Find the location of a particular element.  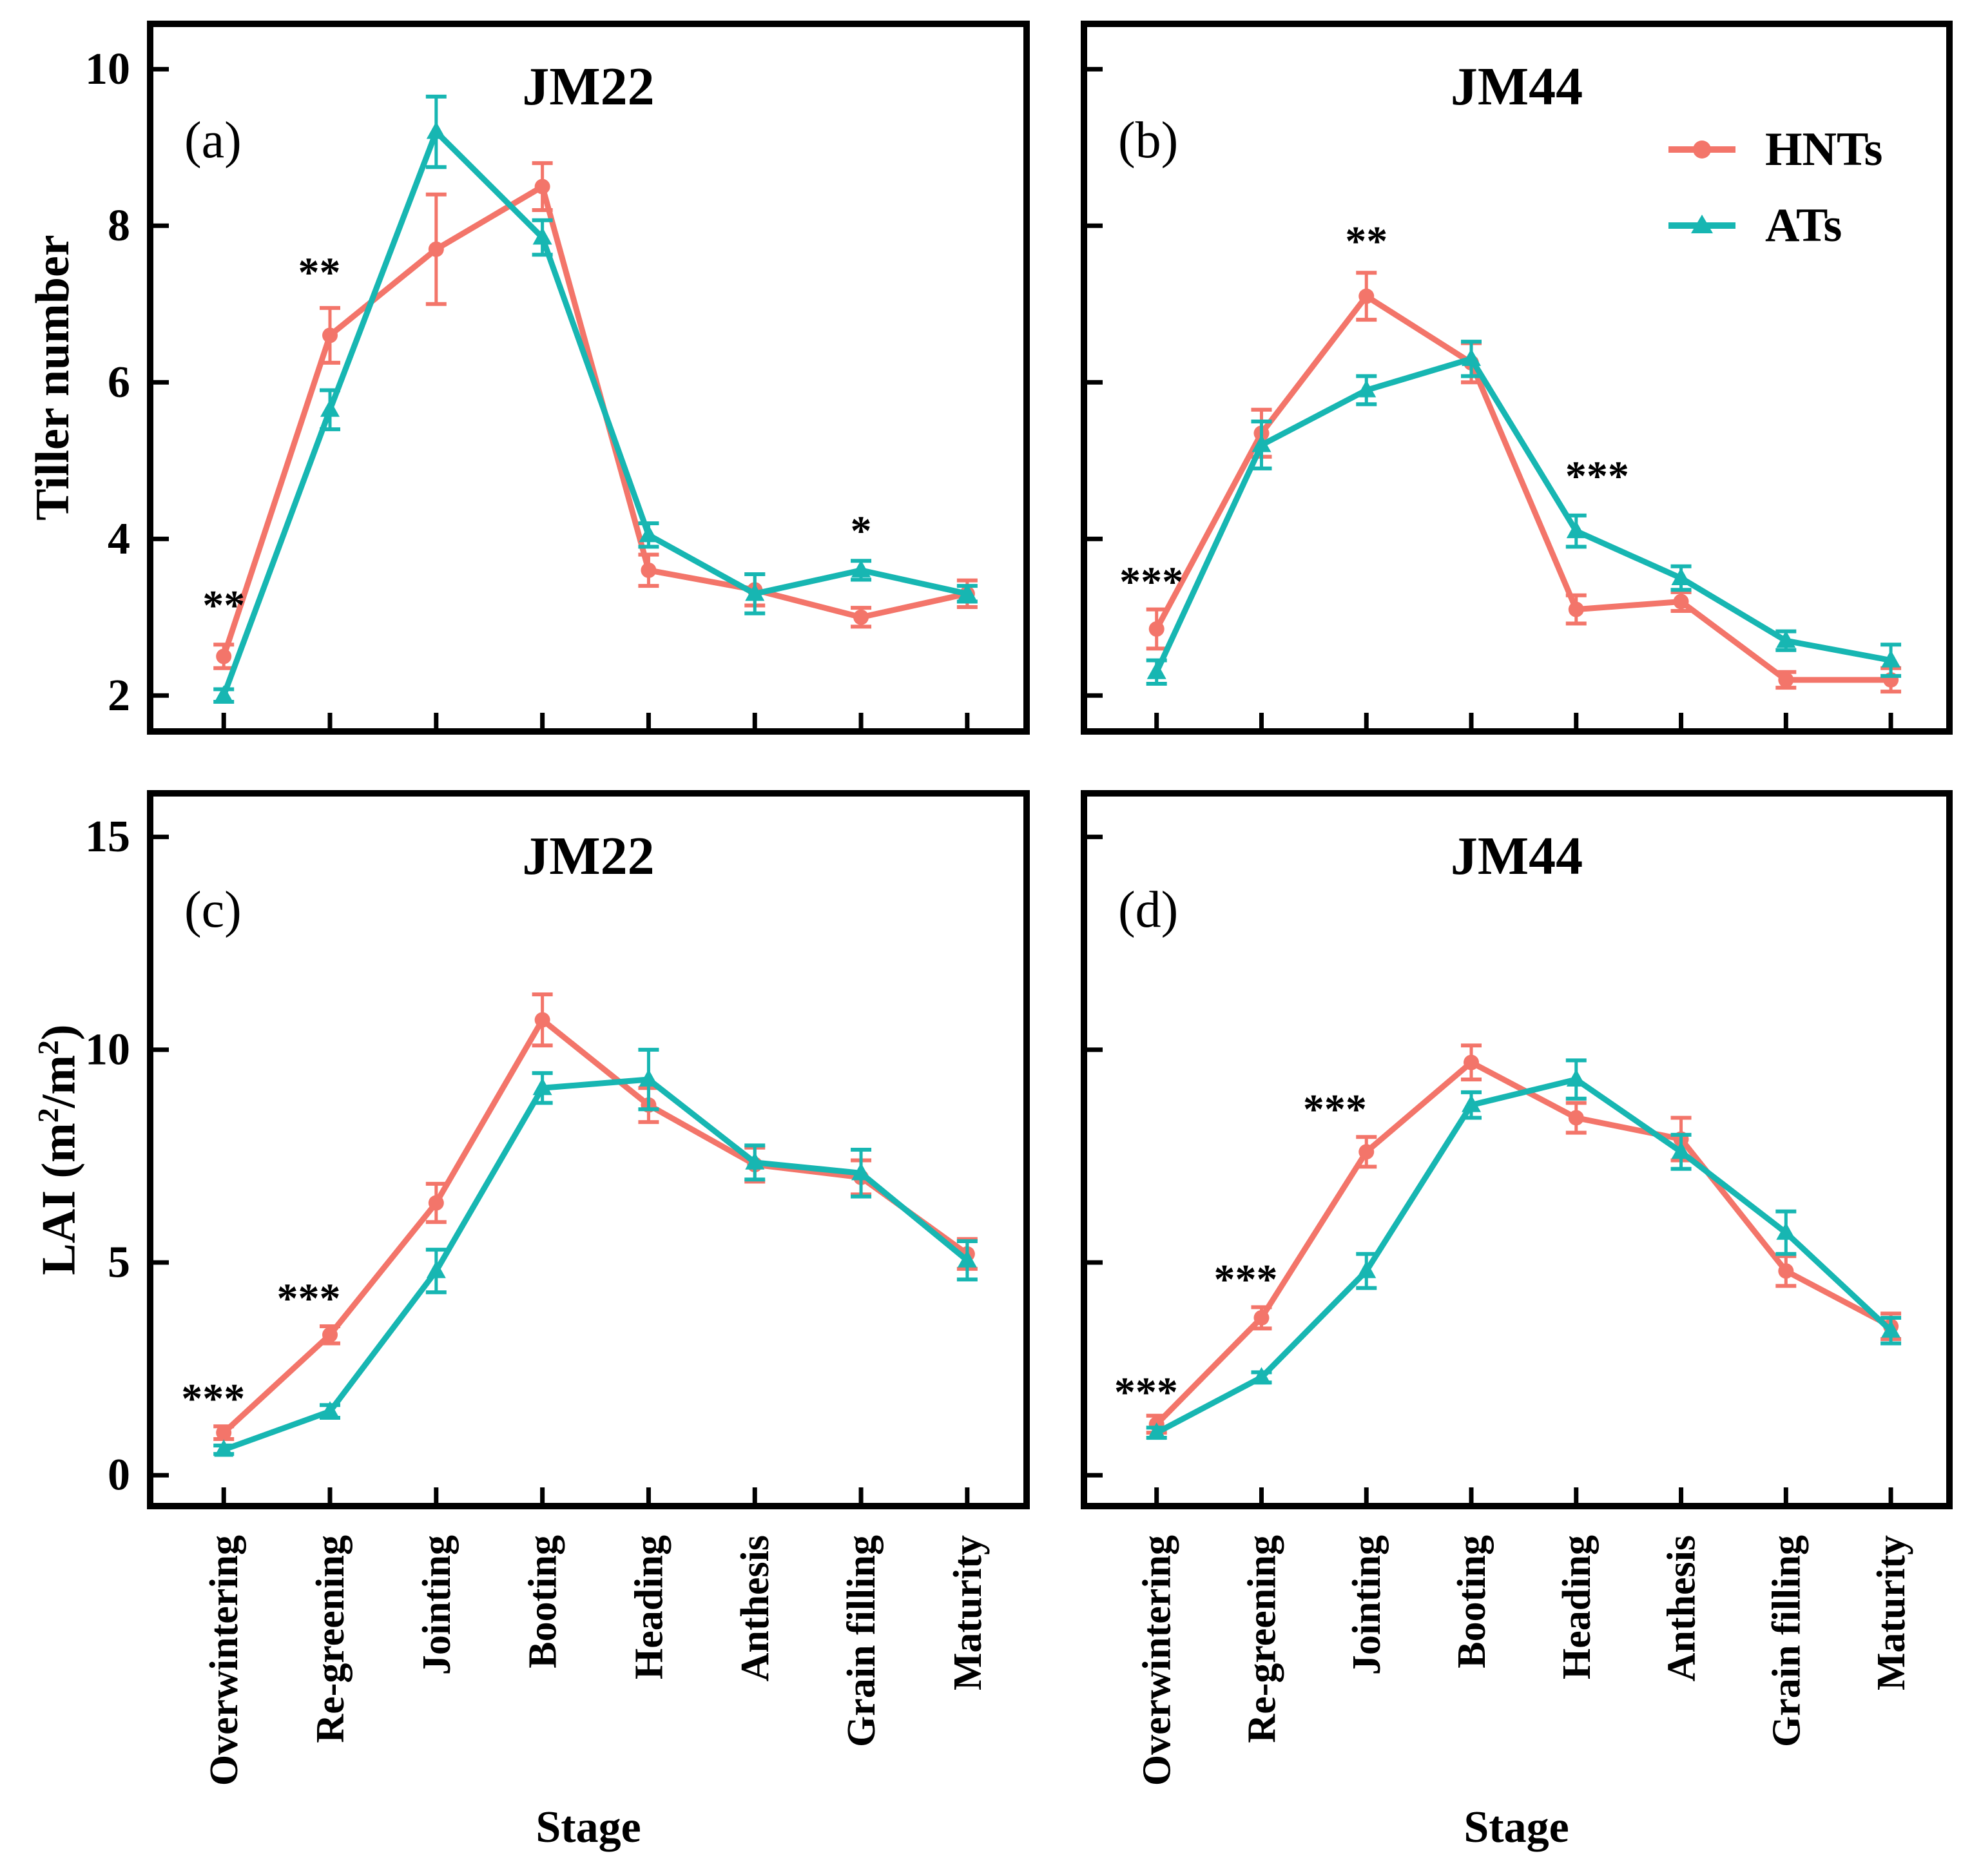

legend-circle-marker is located at coordinates (1702, 149).